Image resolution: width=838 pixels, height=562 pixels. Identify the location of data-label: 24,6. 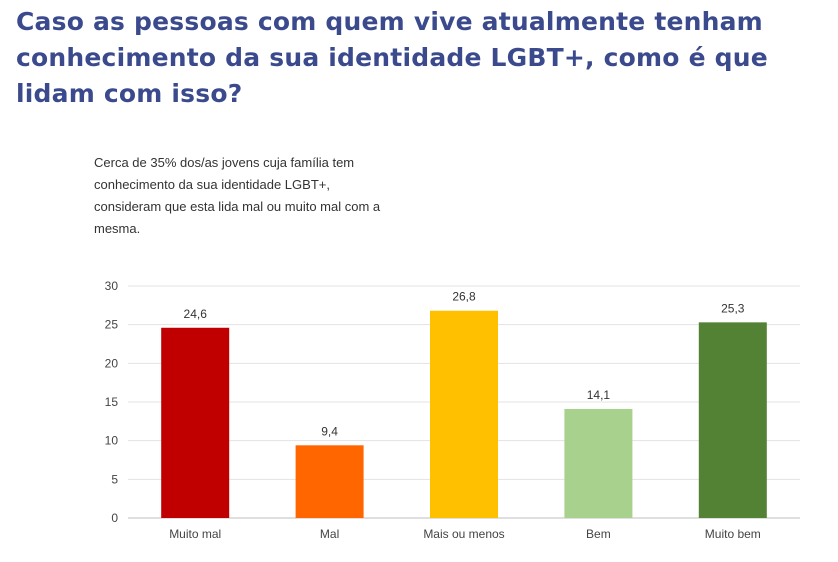
(196, 314).